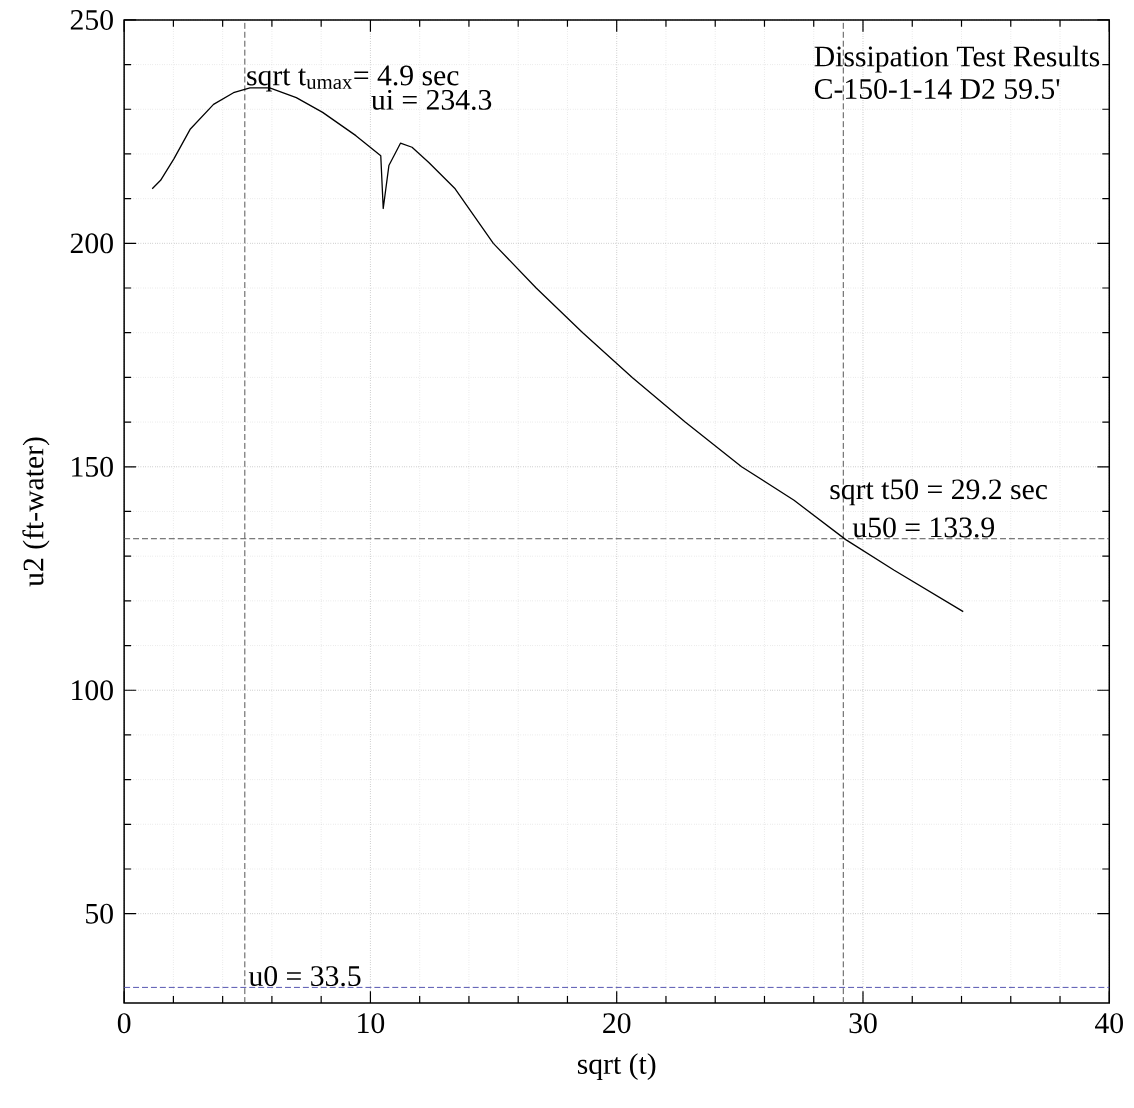 Image resolution: width=1134 pixels, height=1108 pixels. What do you see at coordinates (124, 1023) in the screenshot?
I see `x-tick-label: 0` at bounding box center [124, 1023].